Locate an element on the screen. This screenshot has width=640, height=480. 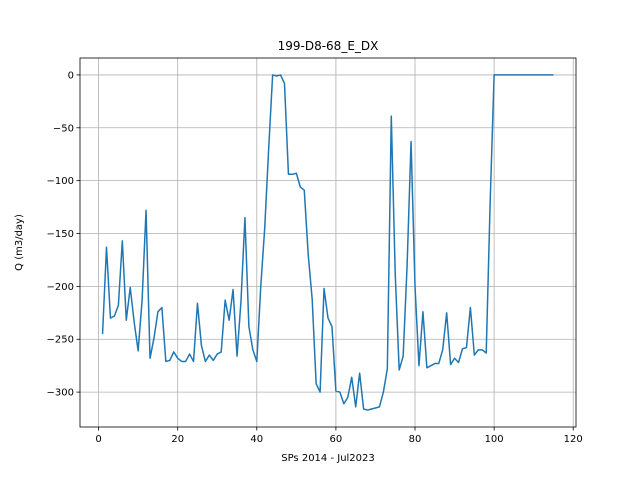
y-tick-label: −300 is located at coordinates (60, 393).